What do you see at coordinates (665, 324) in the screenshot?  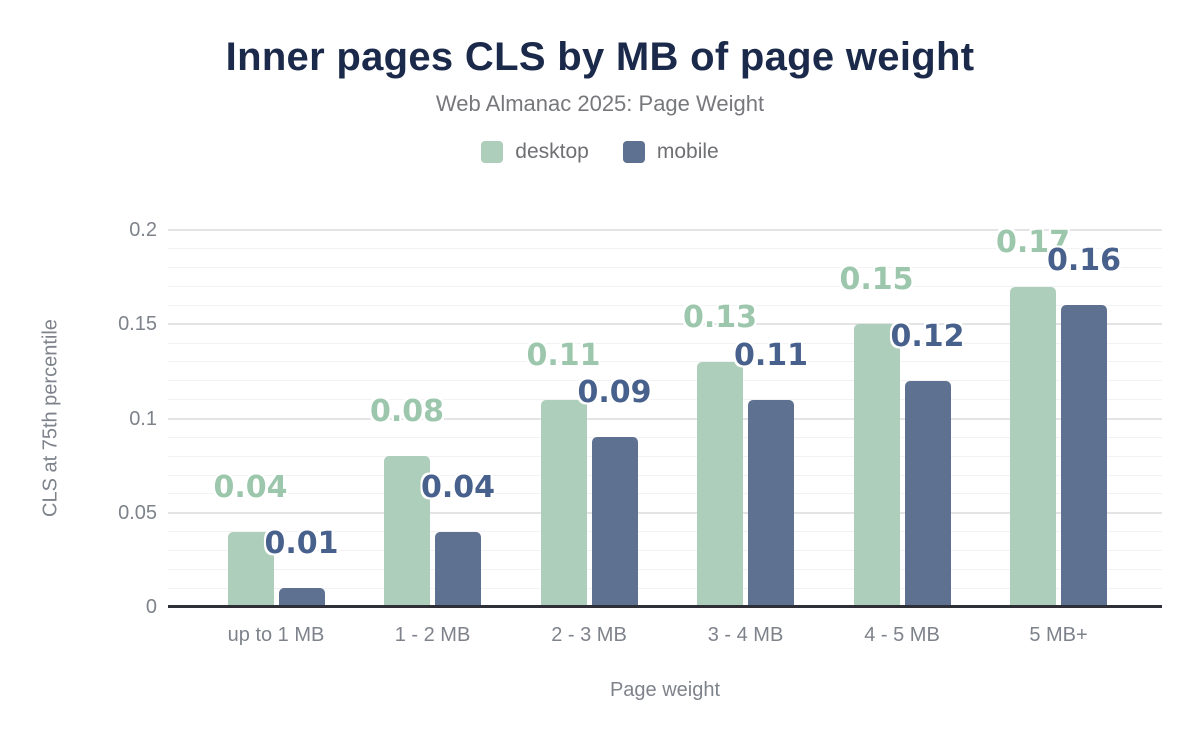 I see `gridline-0.15` at bounding box center [665, 324].